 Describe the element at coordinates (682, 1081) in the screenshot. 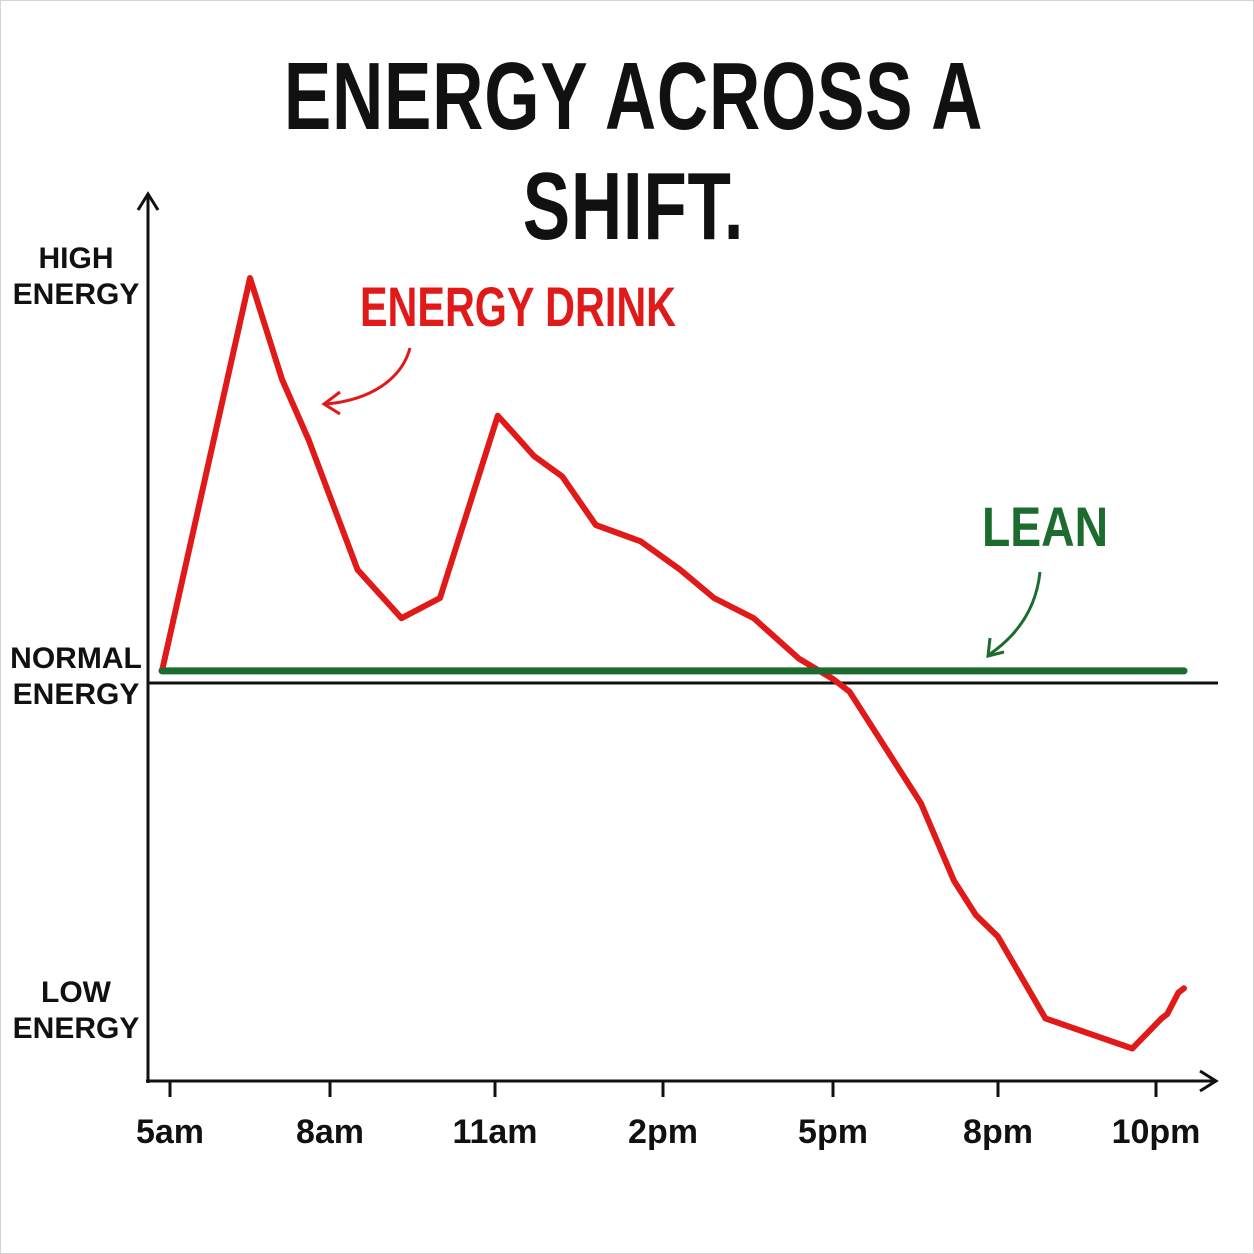

I see `x-axis` at that location.